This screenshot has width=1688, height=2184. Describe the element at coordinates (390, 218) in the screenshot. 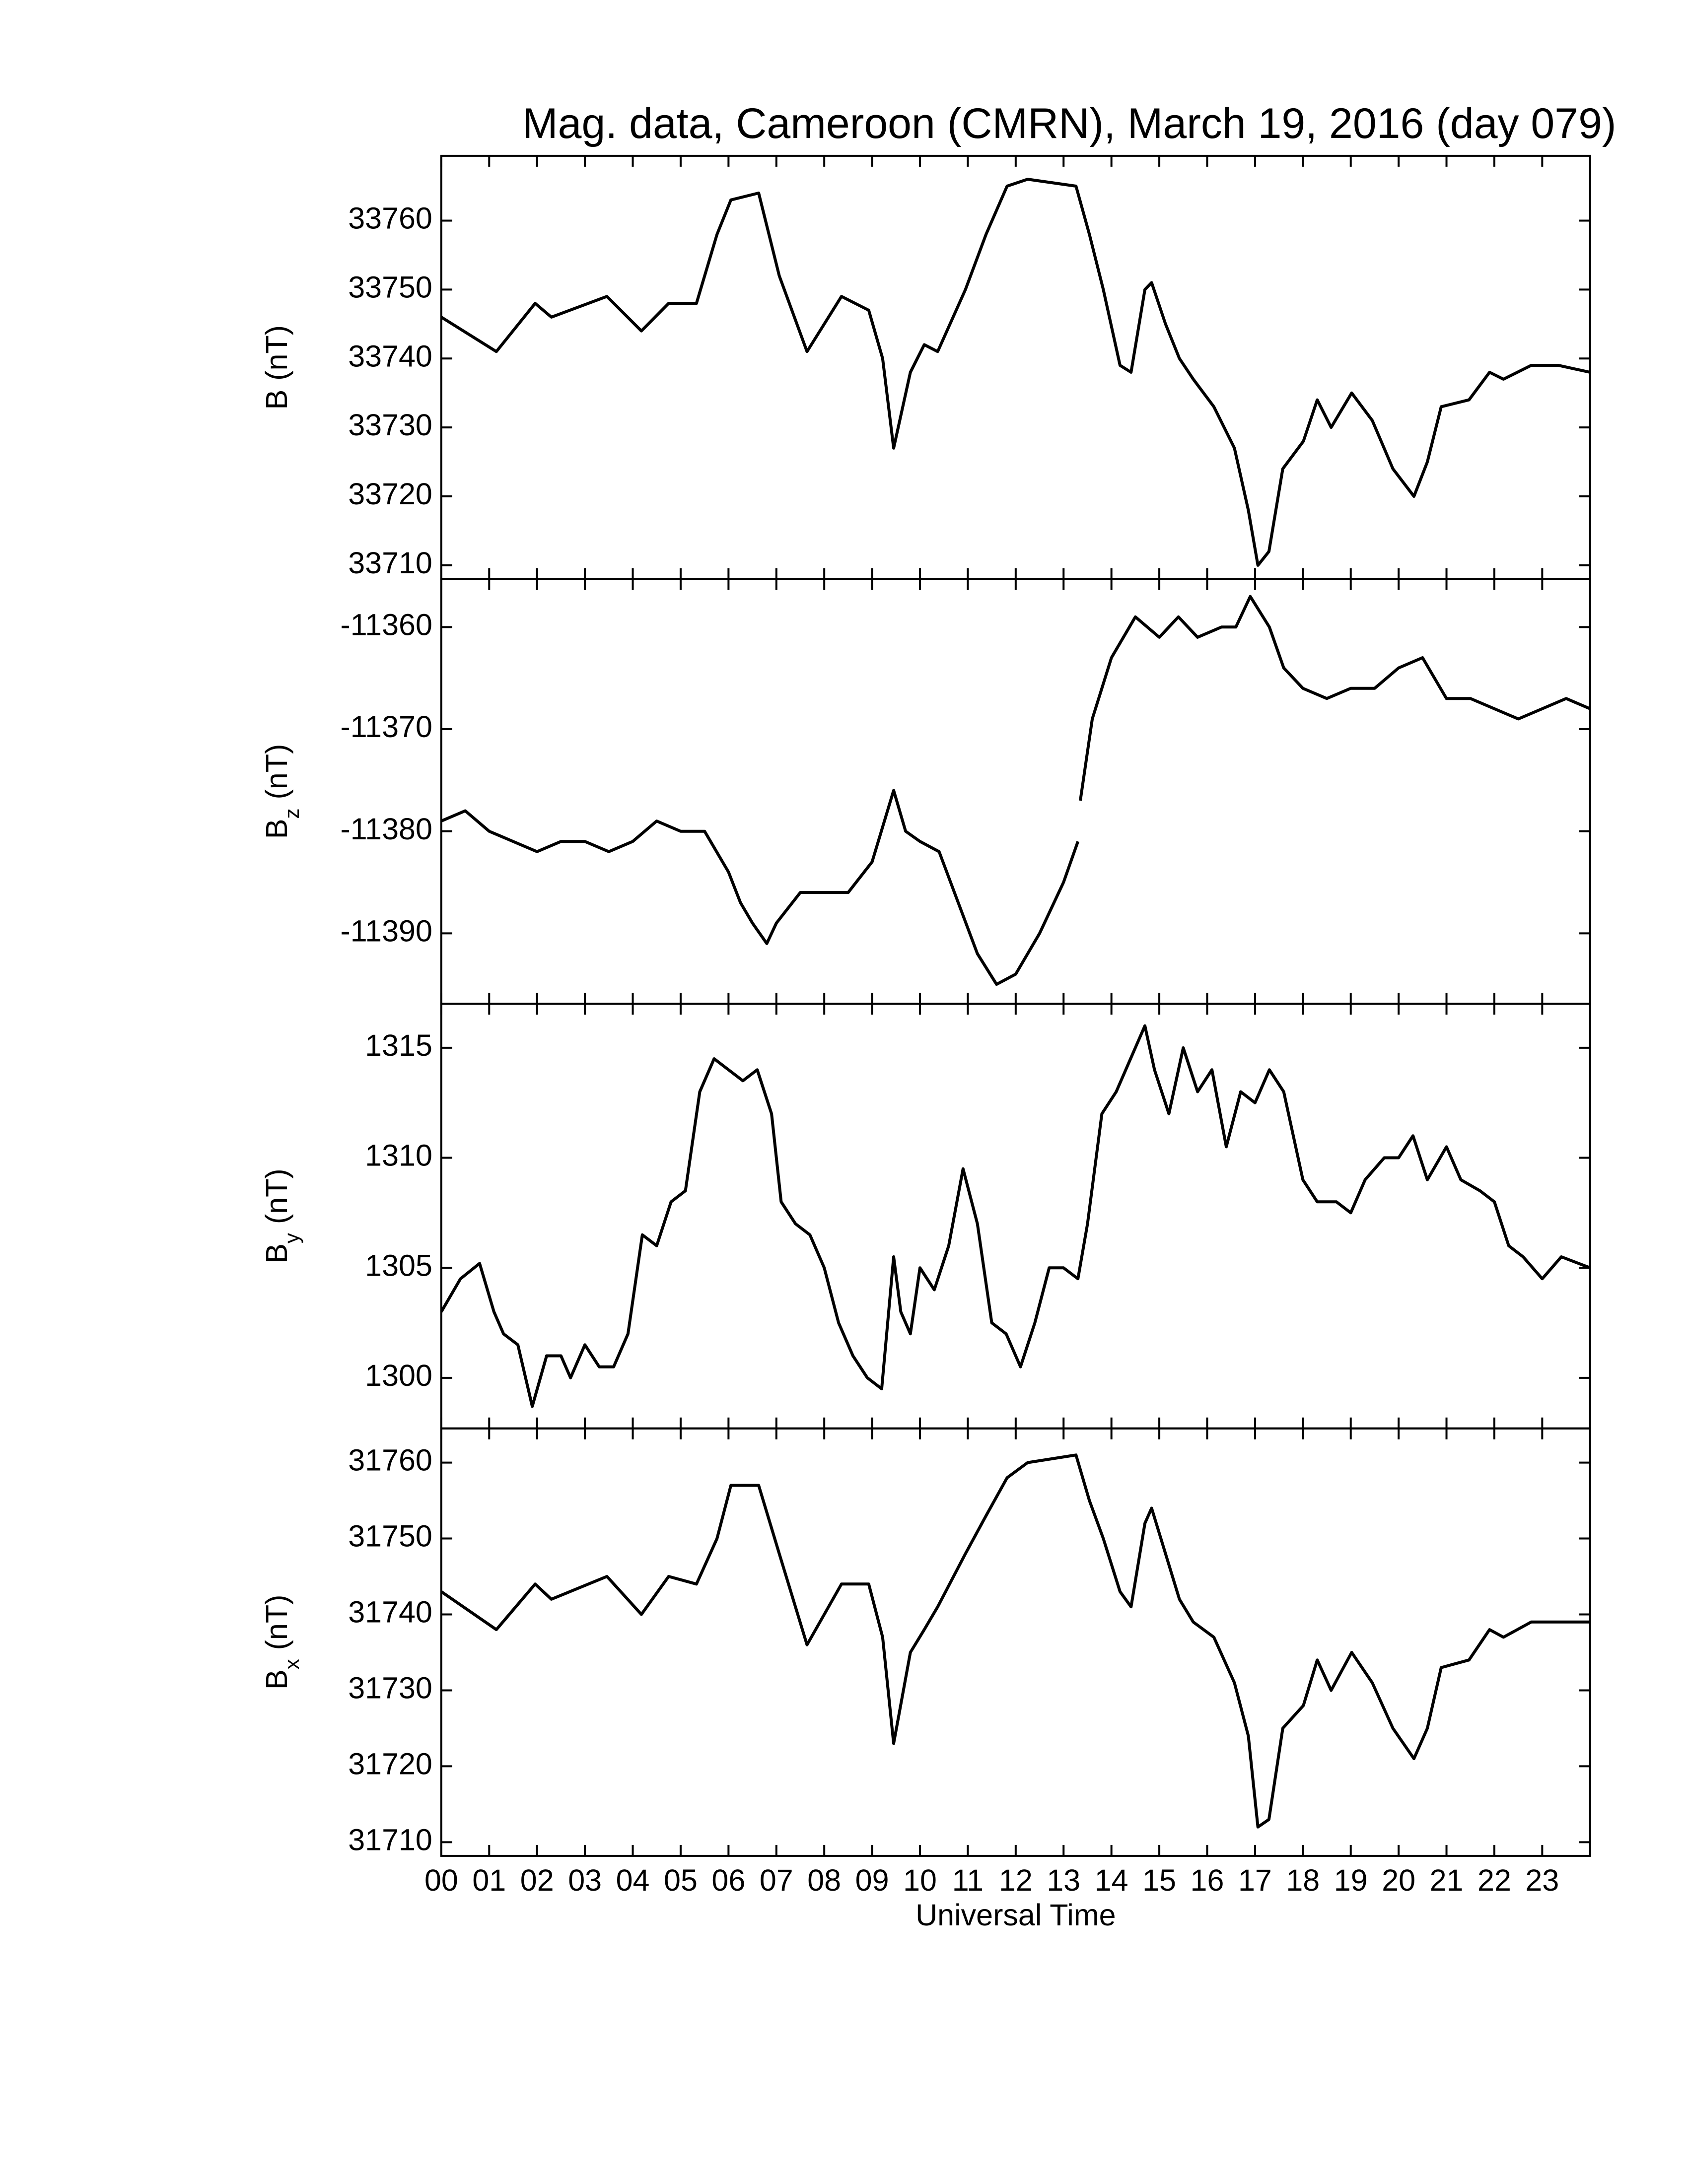

I see `y-tick-label: 33760` at that location.